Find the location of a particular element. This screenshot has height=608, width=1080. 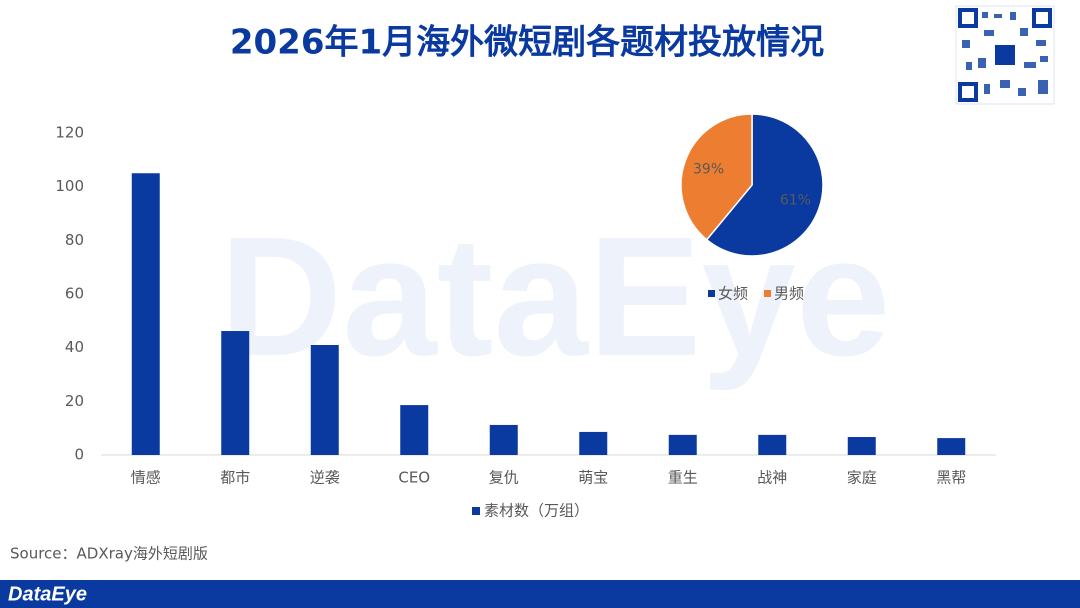

y-tick-label: 80 is located at coordinates (74, 240).